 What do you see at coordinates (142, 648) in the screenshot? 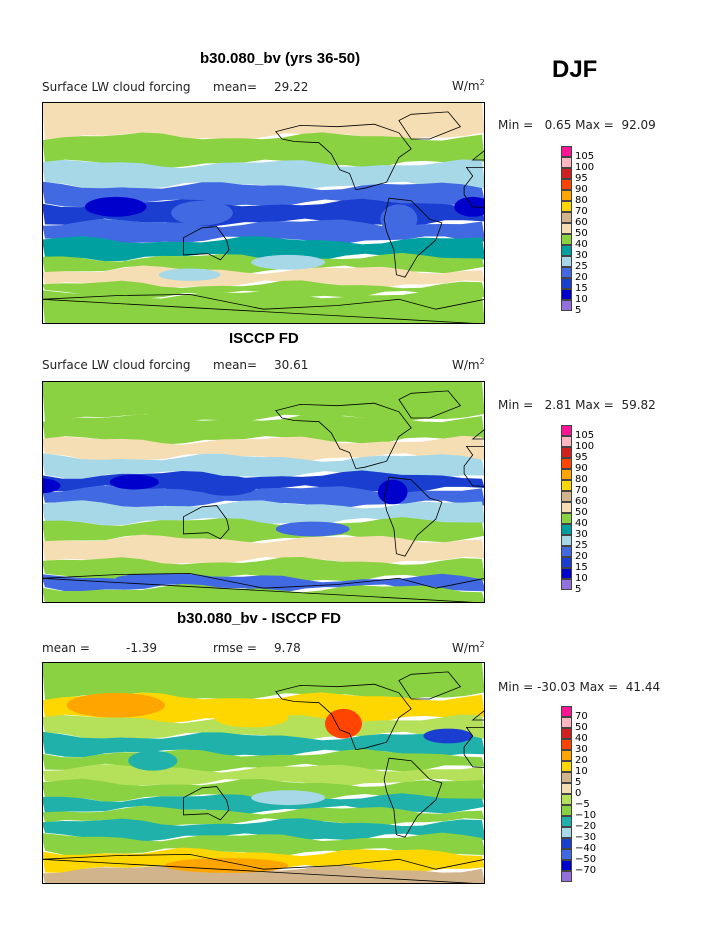
I see `panel3-mean-value: -1.39` at bounding box center [142, 648].